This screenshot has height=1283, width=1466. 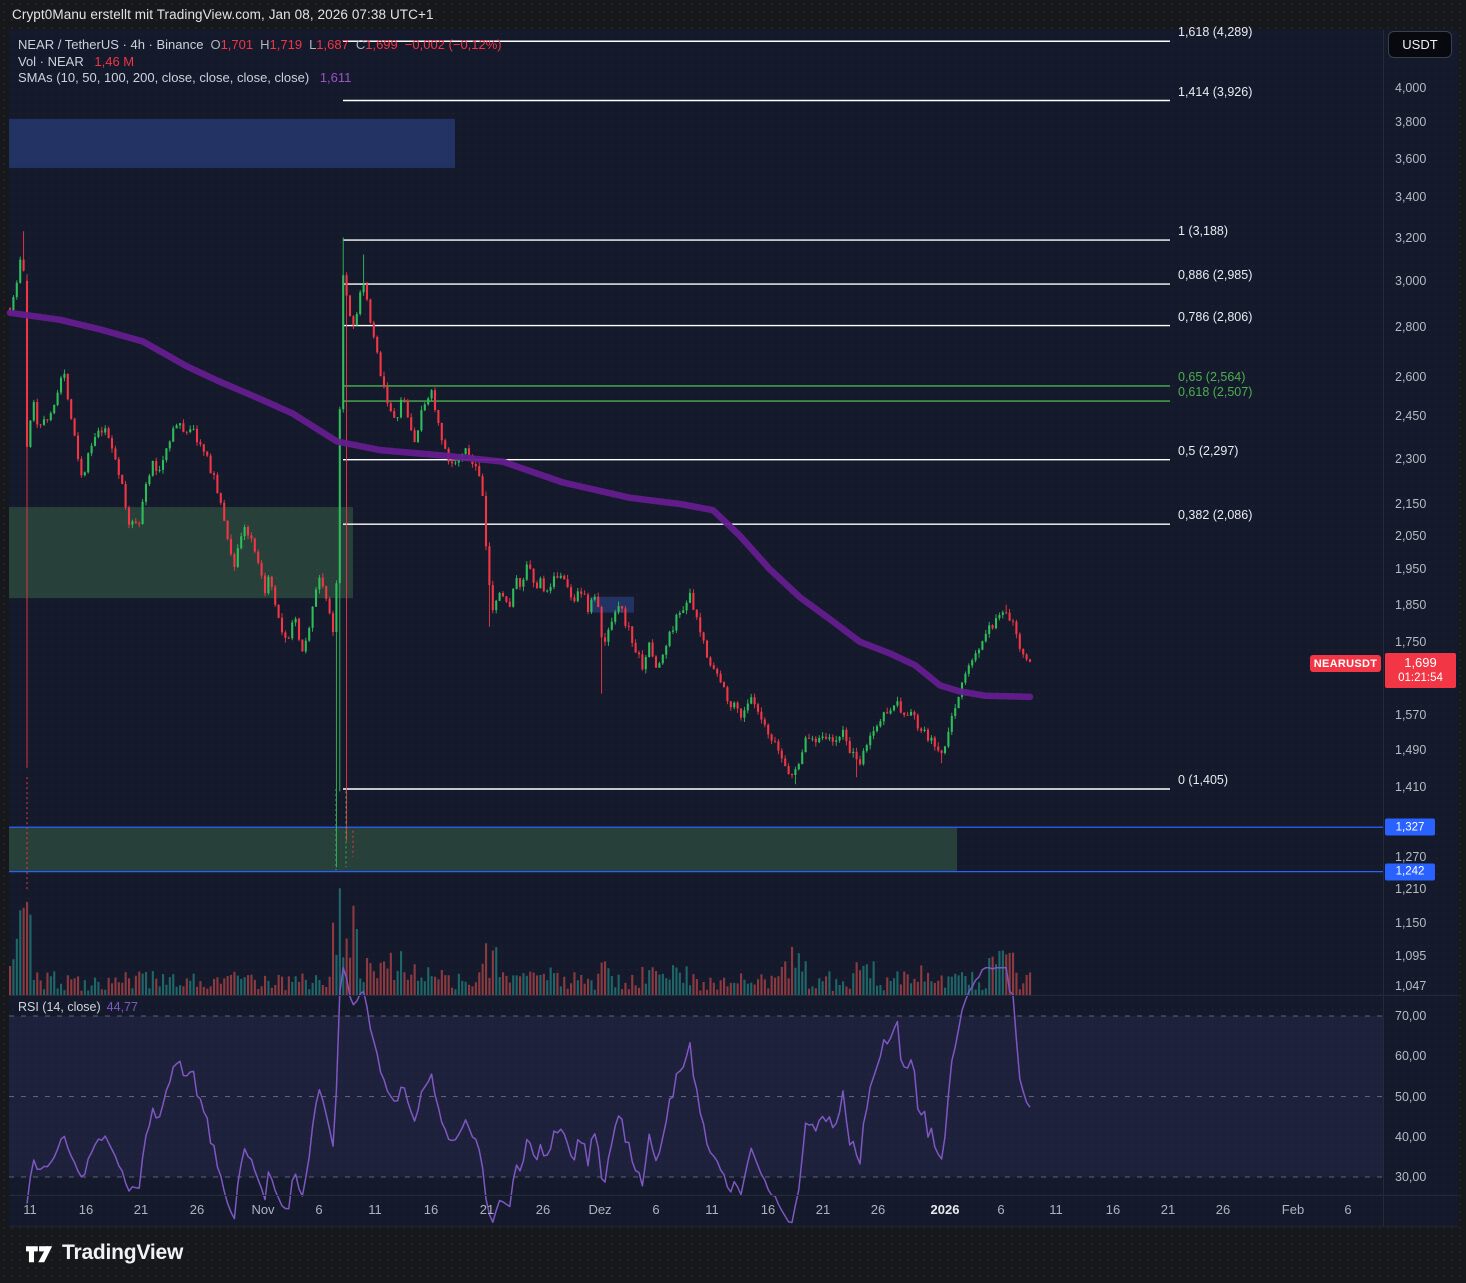 I want to click on price-scale-tick: 2,050, so click(x=1411, y=535).